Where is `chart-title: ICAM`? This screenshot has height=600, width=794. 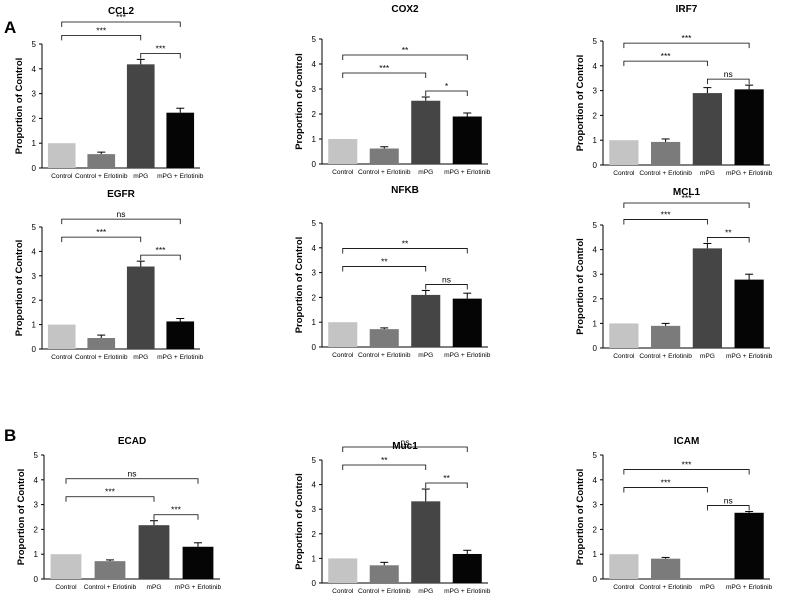
chart-title: ICAM is located at coordinates (687, 441).